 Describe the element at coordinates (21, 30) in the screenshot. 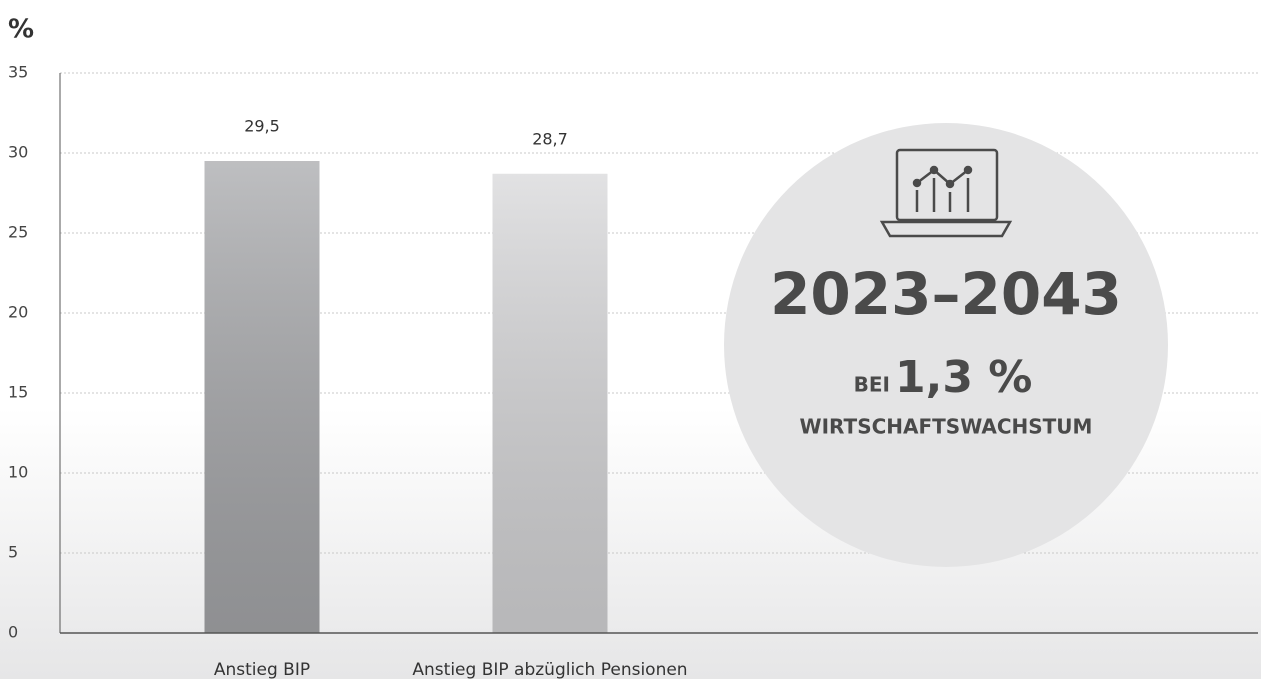

I see `y-axis-label: %` at that location.